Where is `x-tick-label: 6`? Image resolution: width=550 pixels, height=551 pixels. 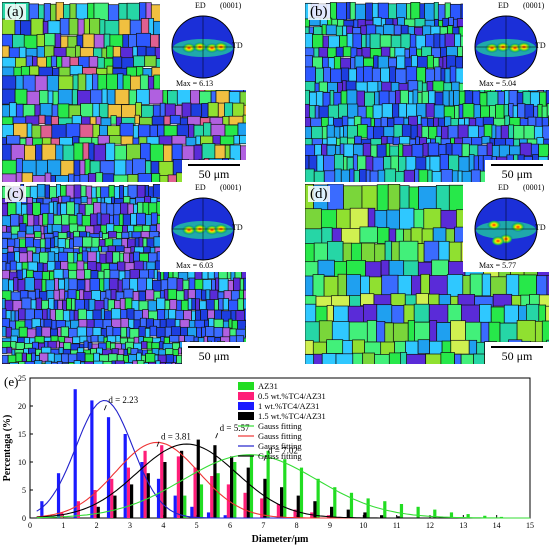
x-tick-label: 6 is located at coordinates (230, 525).